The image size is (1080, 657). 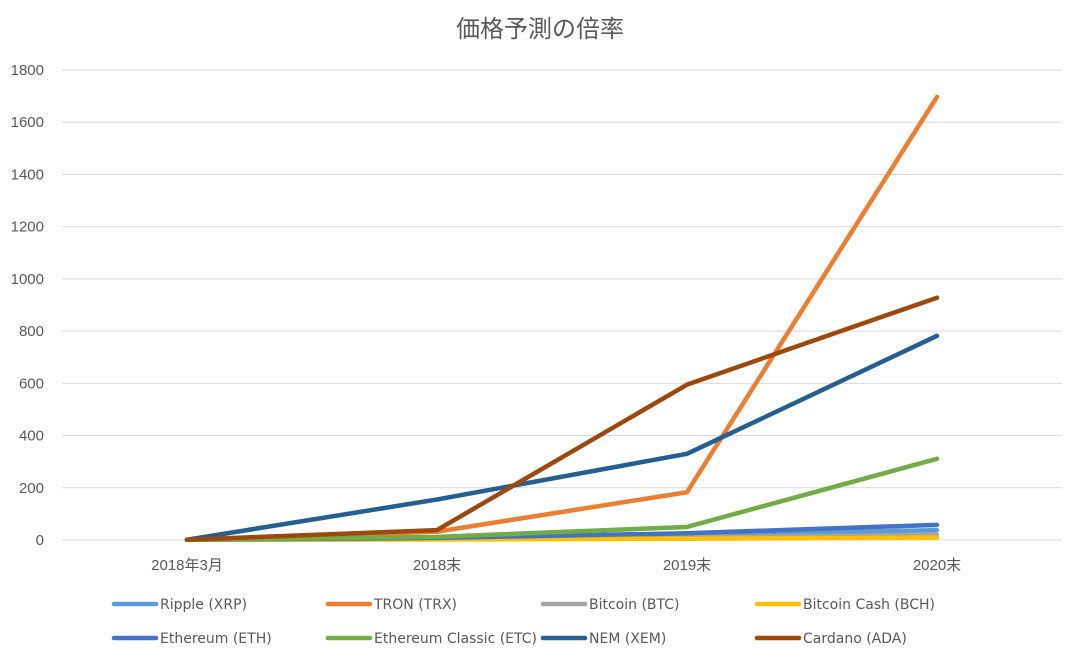 I want to click on y-axis-ticks: 0 200 400 600 800 1000 1200 1400 1600 1800, so click(x=27, y=305).